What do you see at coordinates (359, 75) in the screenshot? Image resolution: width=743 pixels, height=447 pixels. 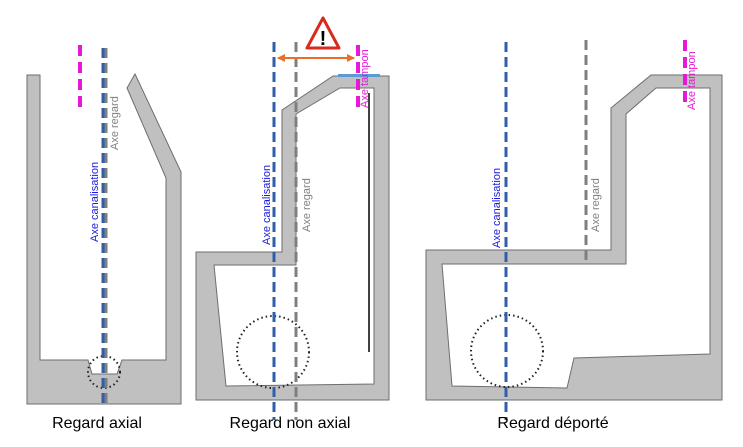 I see `cover-plate-non-axial` at bounding box center [359, 75].